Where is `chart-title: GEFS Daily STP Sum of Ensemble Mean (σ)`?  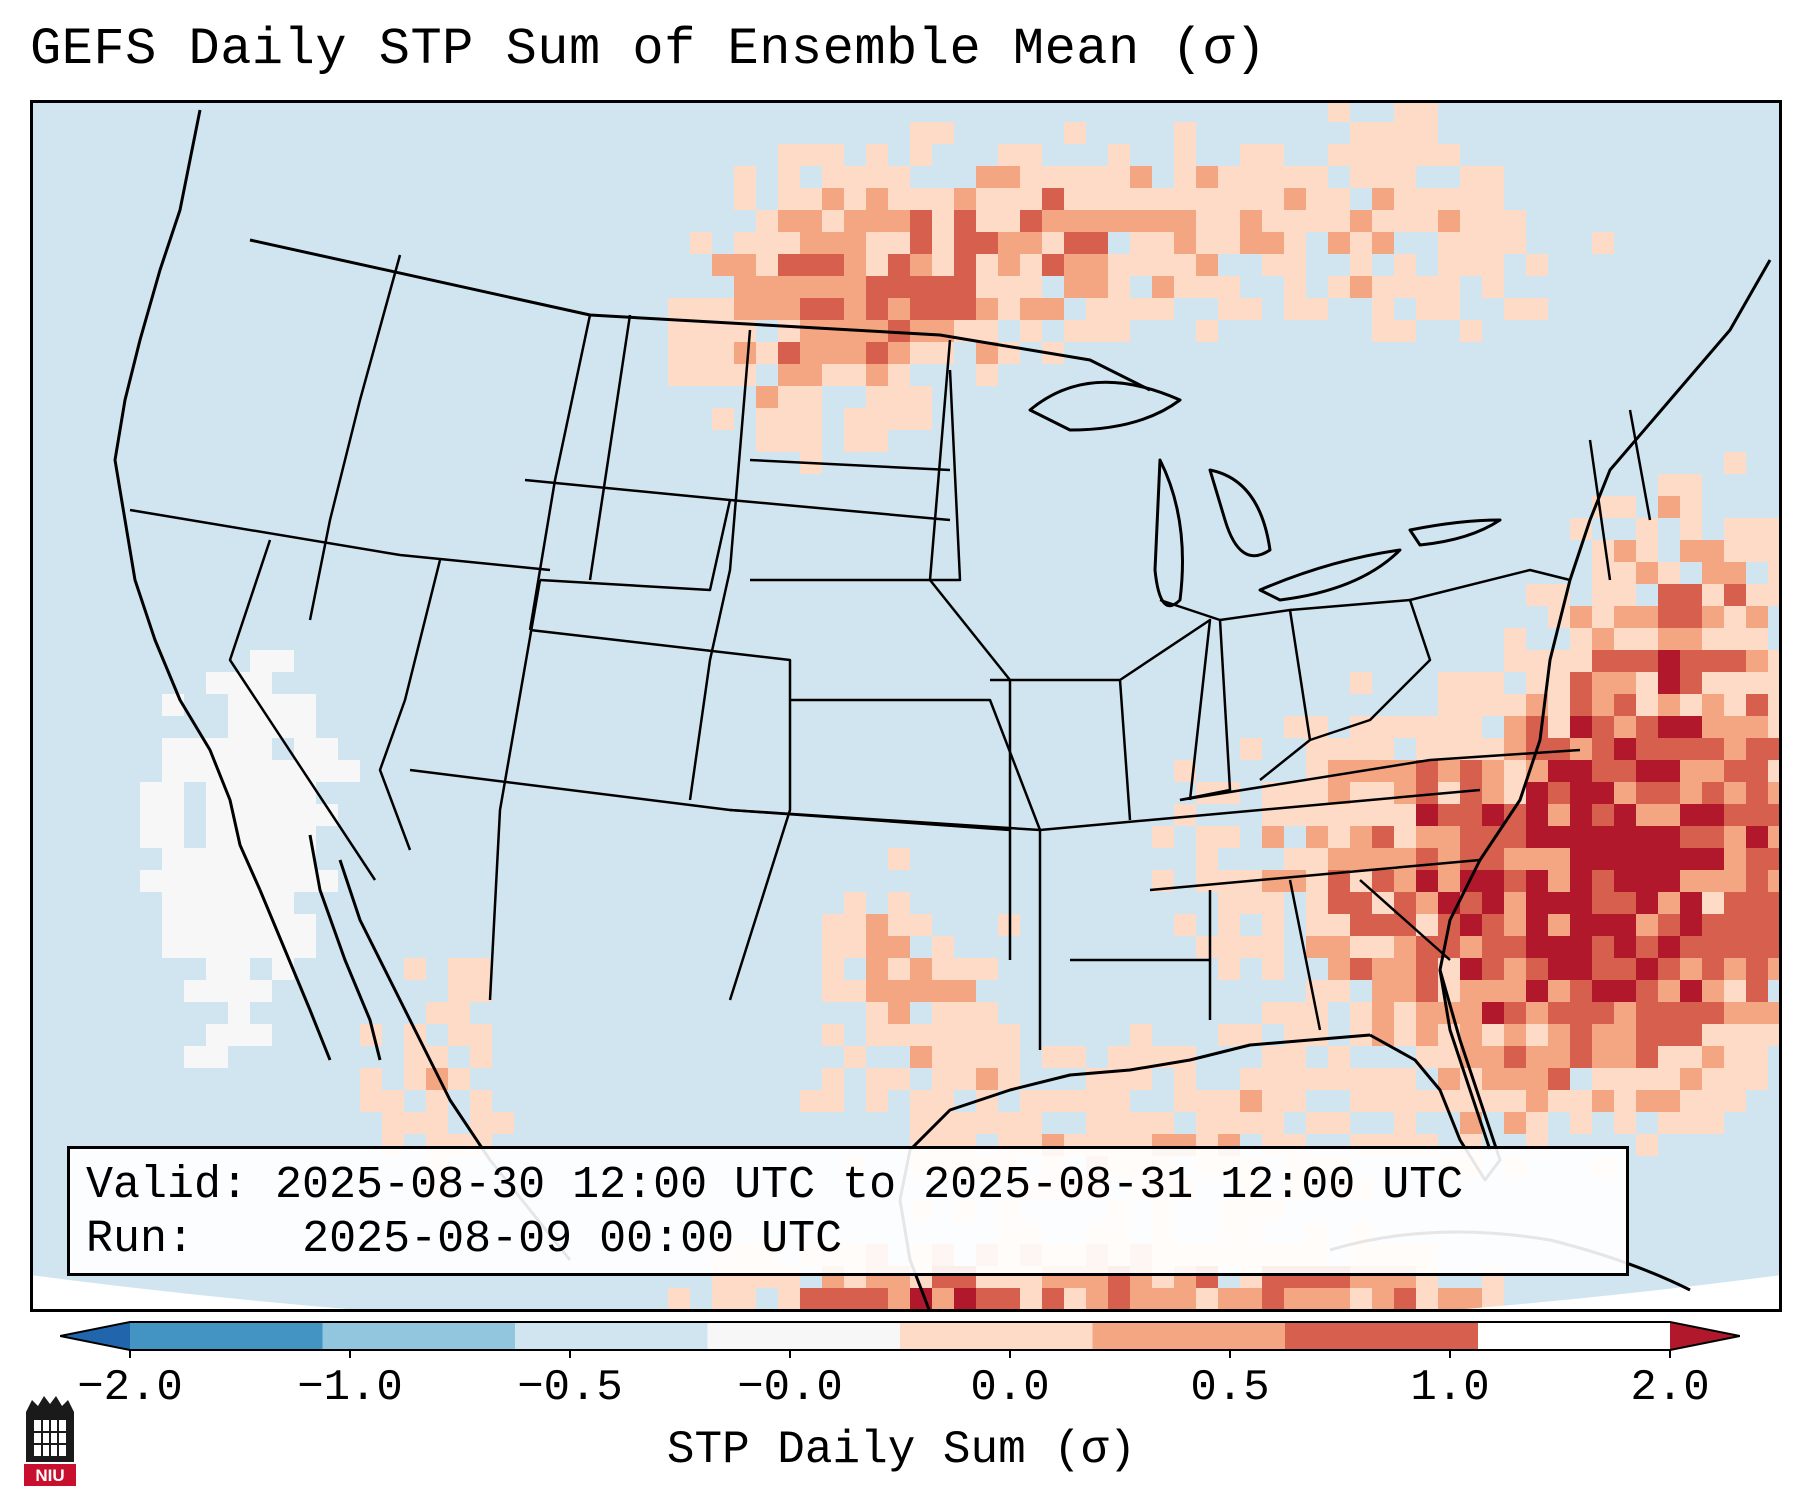 chart-title: GEFS Daily STP Sum of Ensemble Mean (σ) is located at coordinates (648, 49).